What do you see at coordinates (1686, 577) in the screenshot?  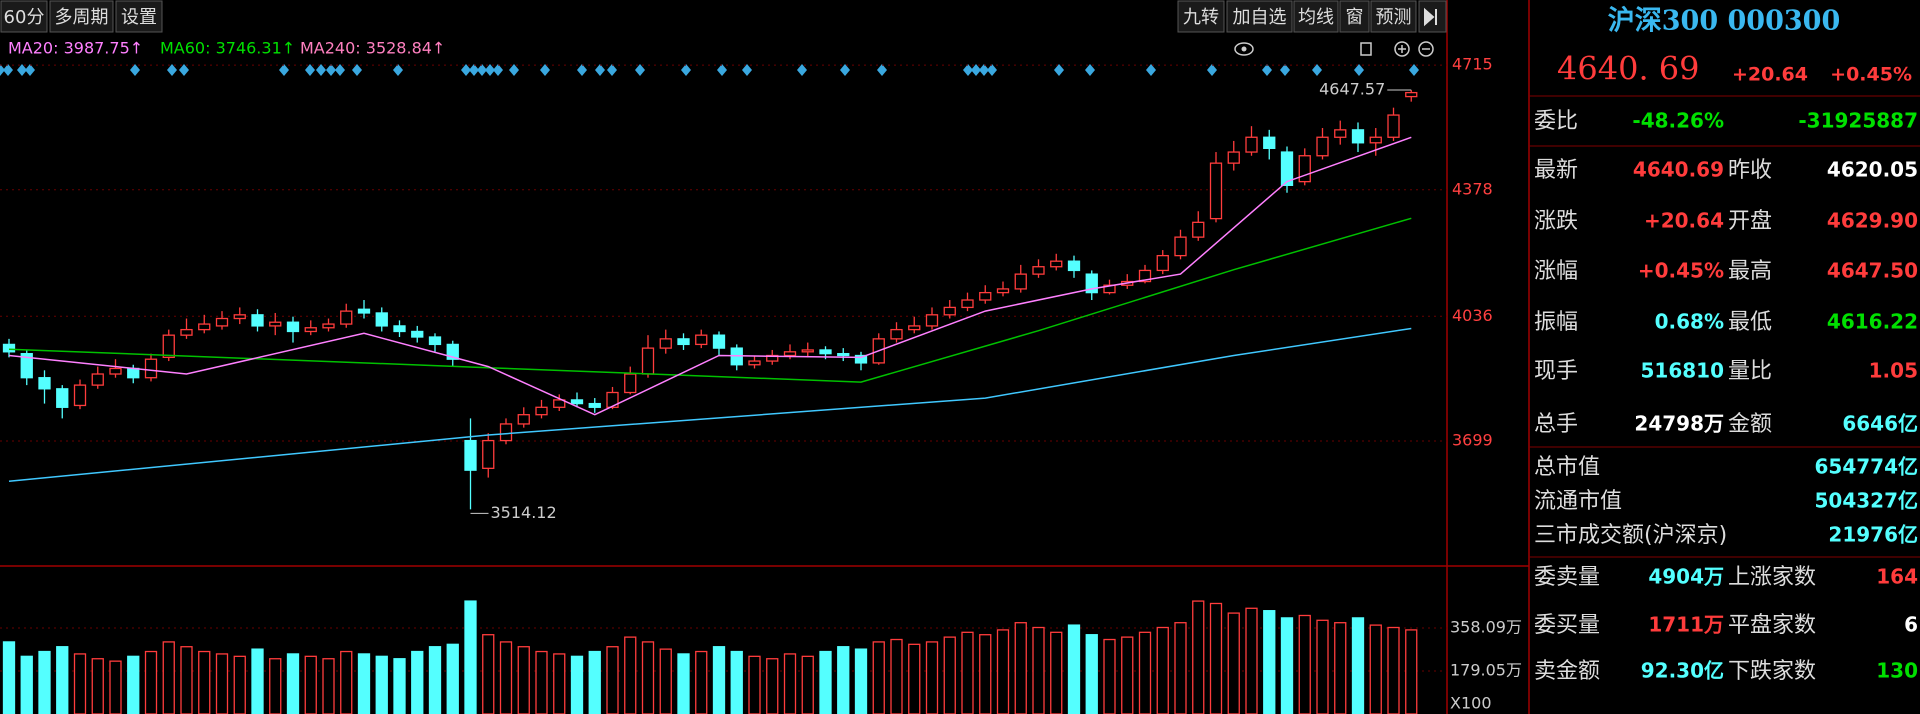 I see `quote-value: 4904万` at bounding box center [1686, 577].